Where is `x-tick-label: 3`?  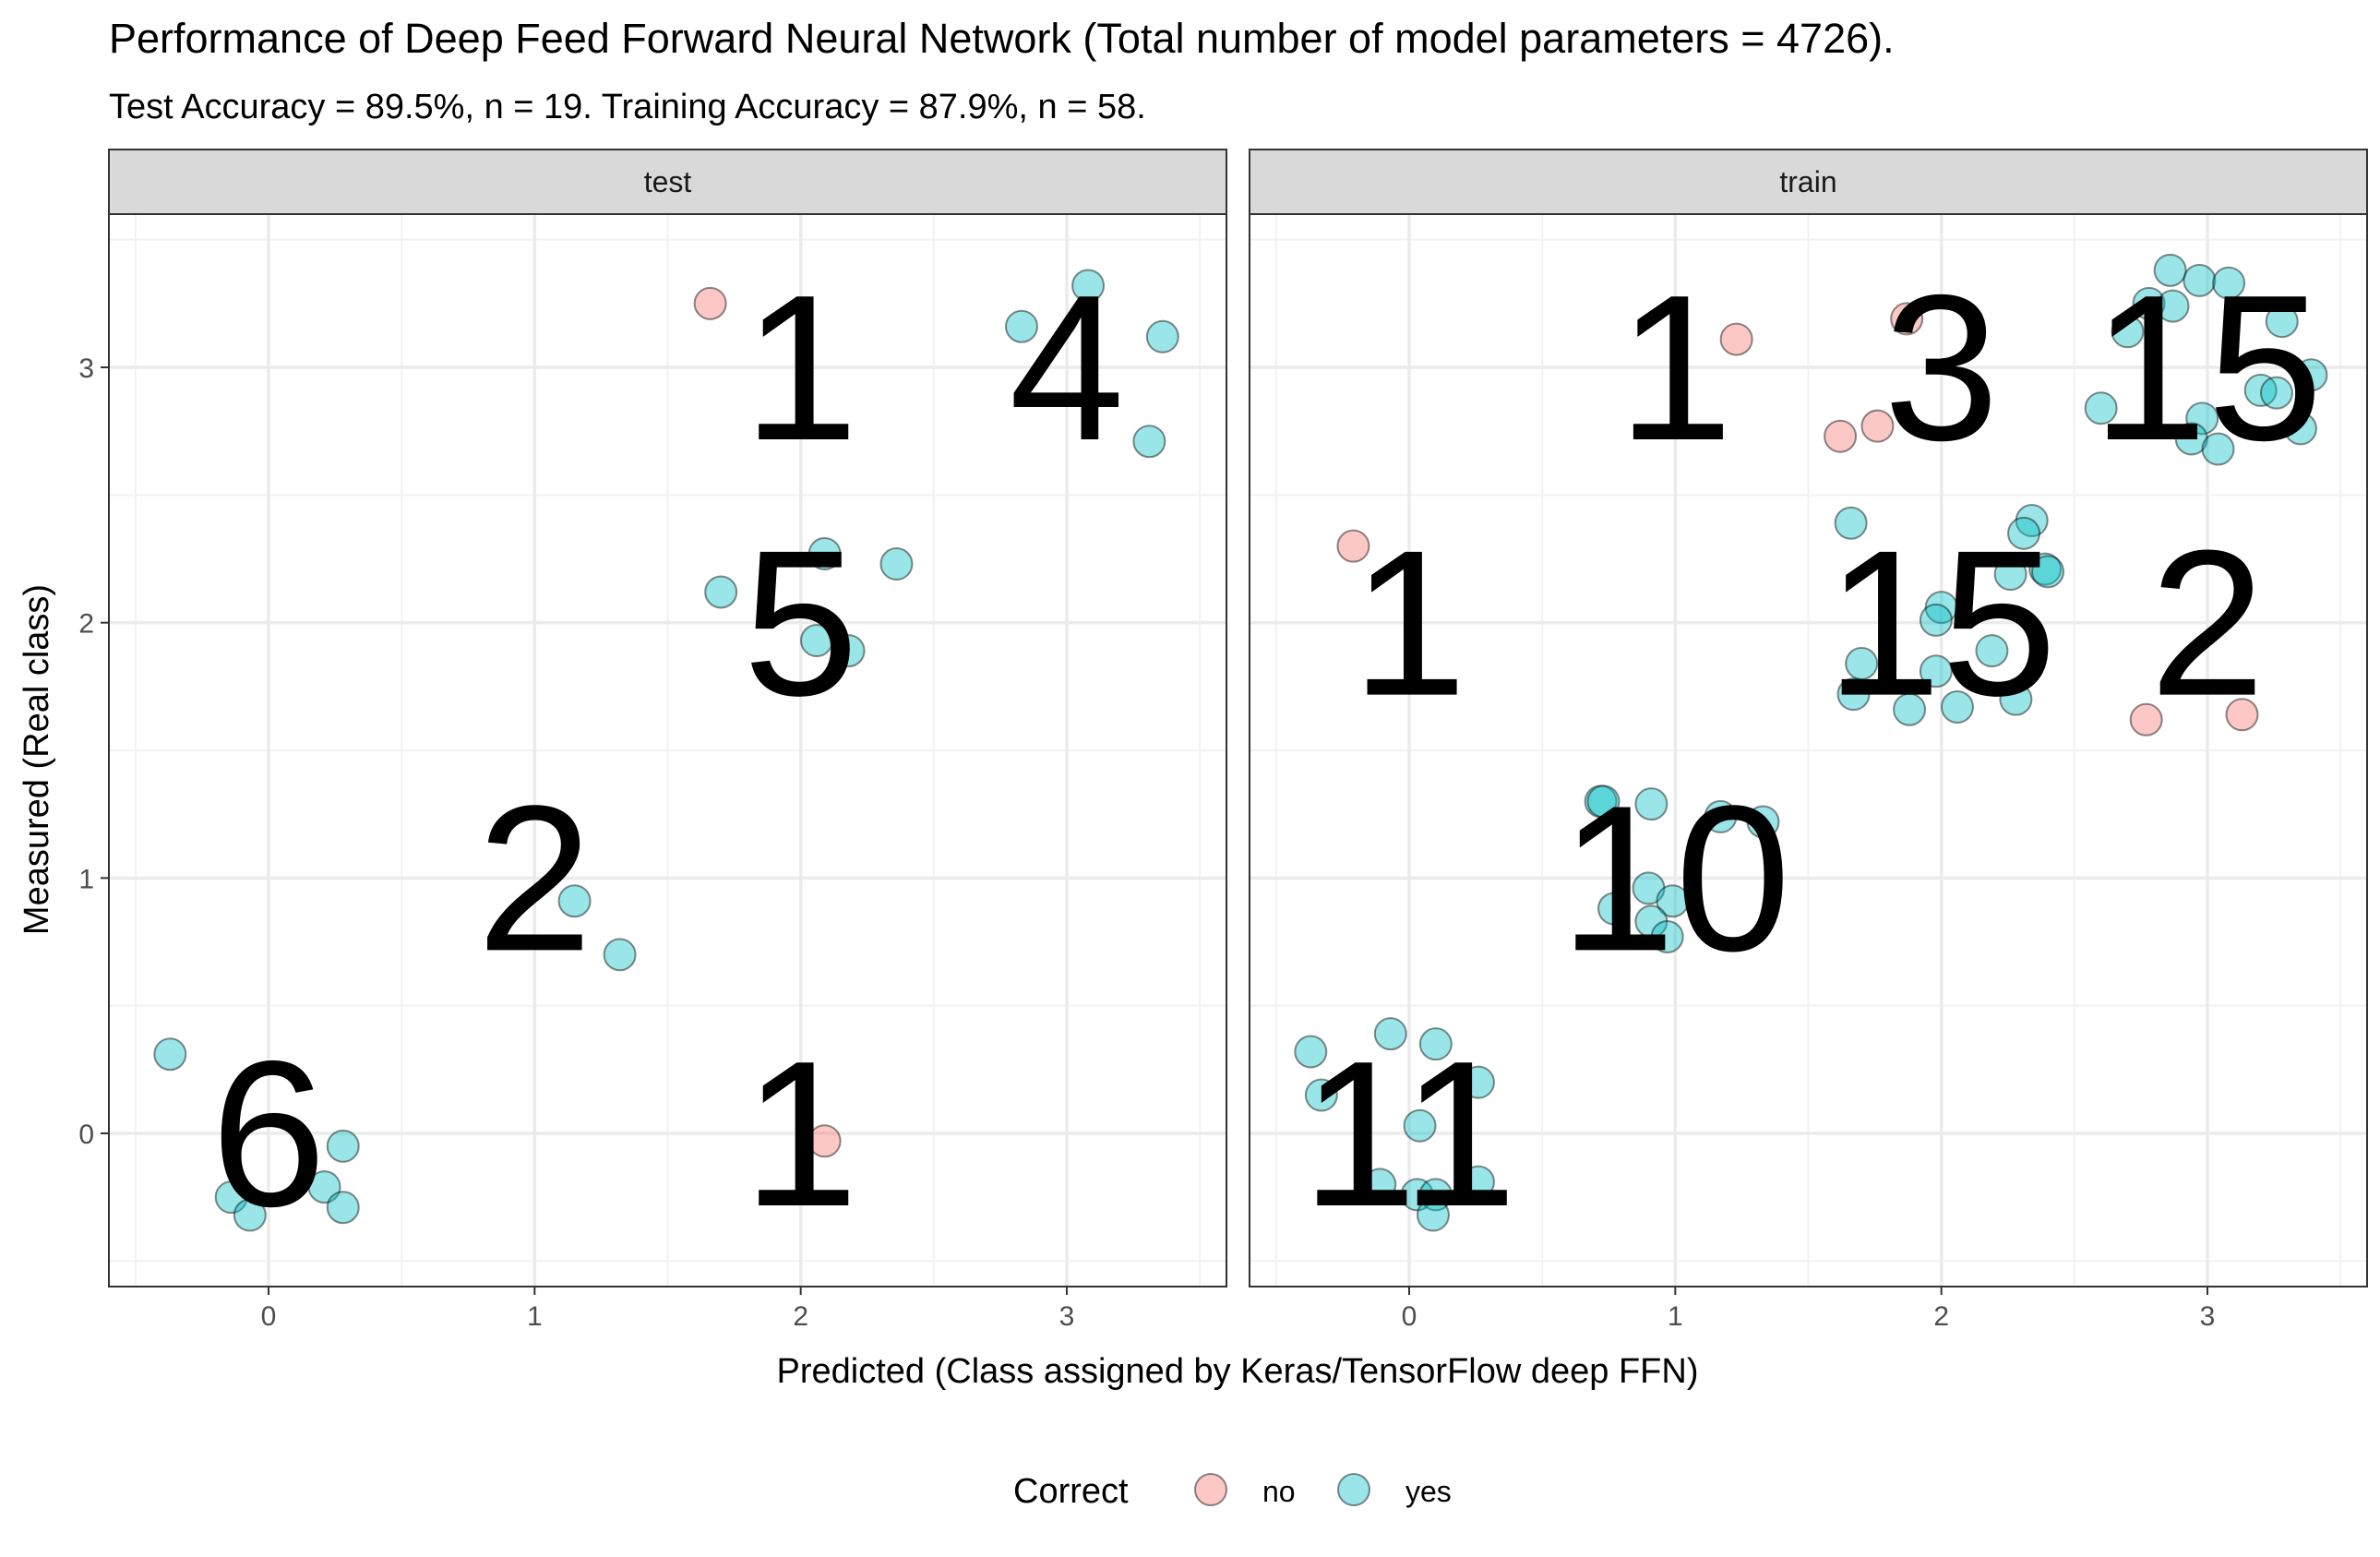 x-tick-label: 3 is located at coordinates (2208, 1316).